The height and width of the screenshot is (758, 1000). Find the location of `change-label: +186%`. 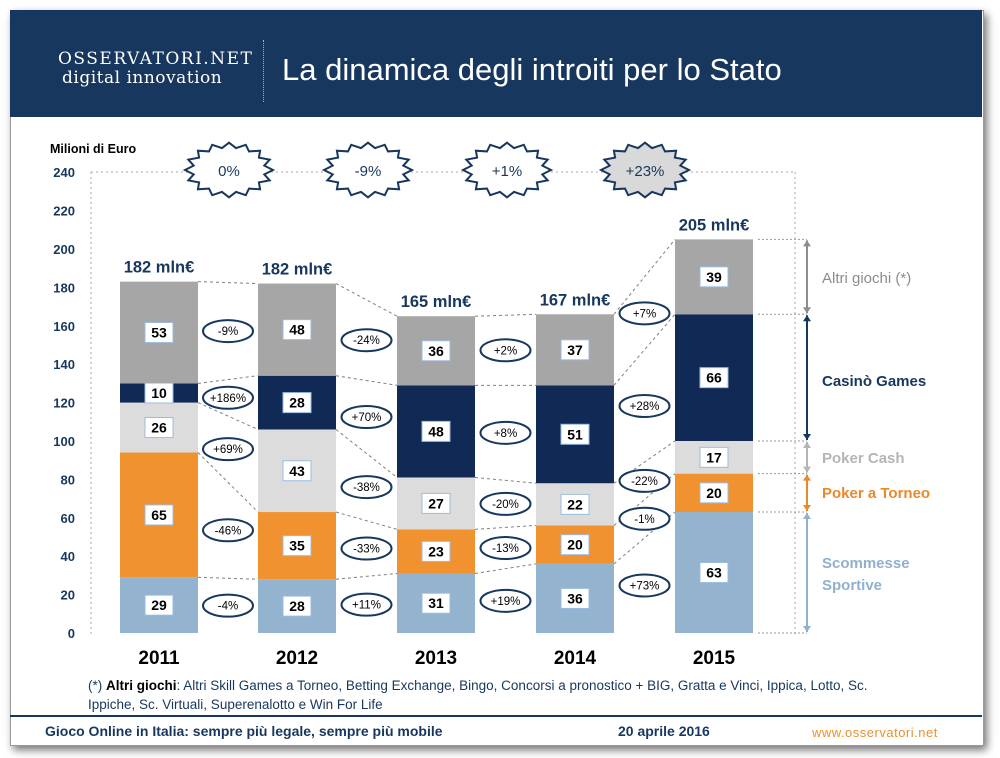

change-label: +186% is located at coordinates (228, 399).